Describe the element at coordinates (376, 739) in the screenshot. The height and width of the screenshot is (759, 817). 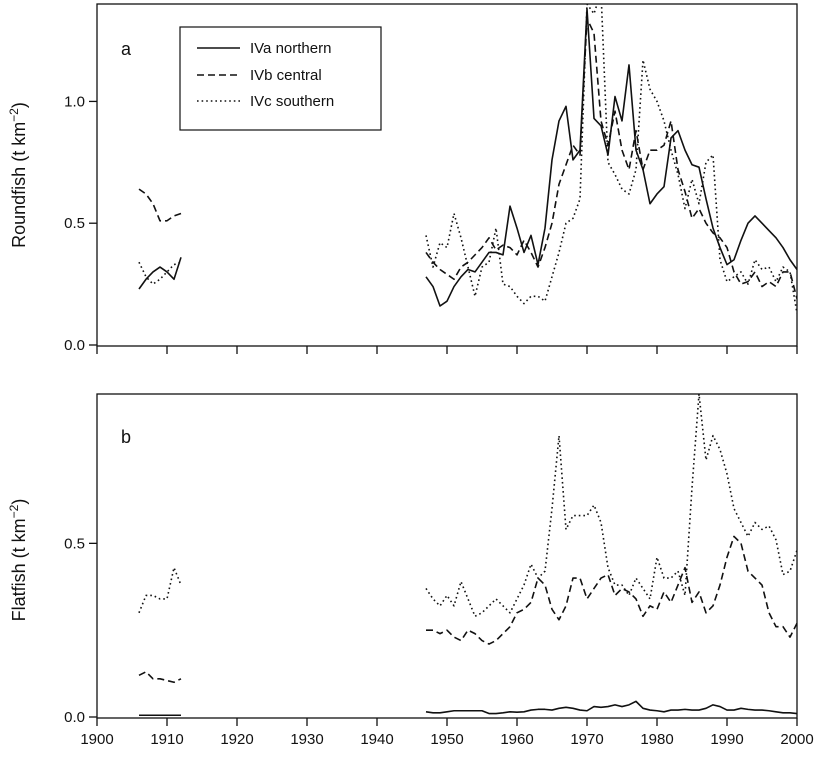
I see `panel-b-xtick-label: 1940` at that location.